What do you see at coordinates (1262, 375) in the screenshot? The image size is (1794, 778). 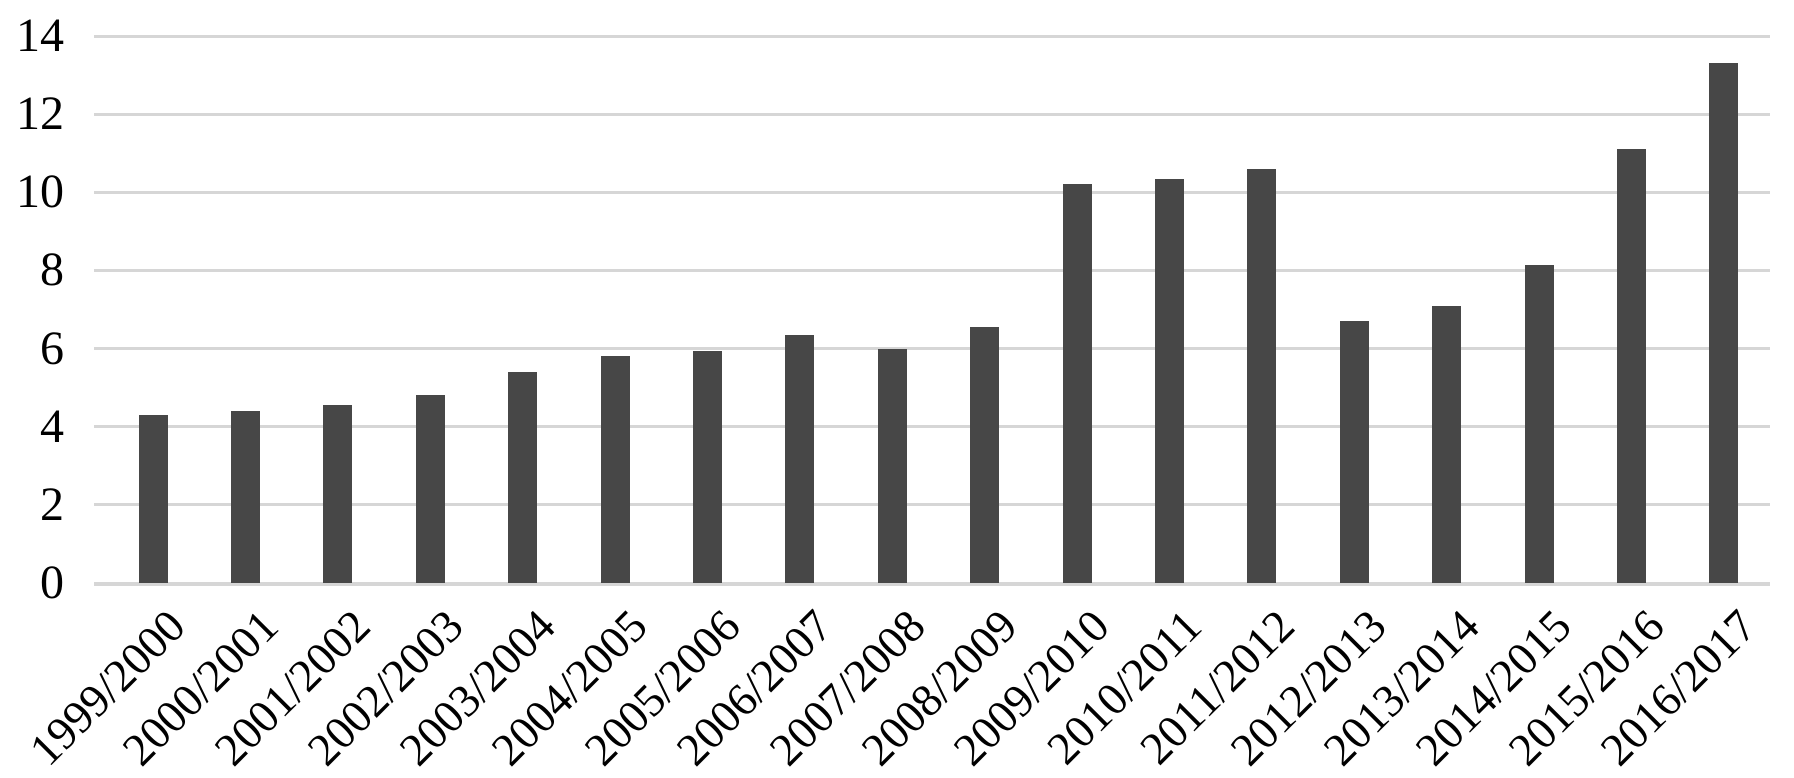 I see `bar-2011/2012` at bounding box center [1262, 375].